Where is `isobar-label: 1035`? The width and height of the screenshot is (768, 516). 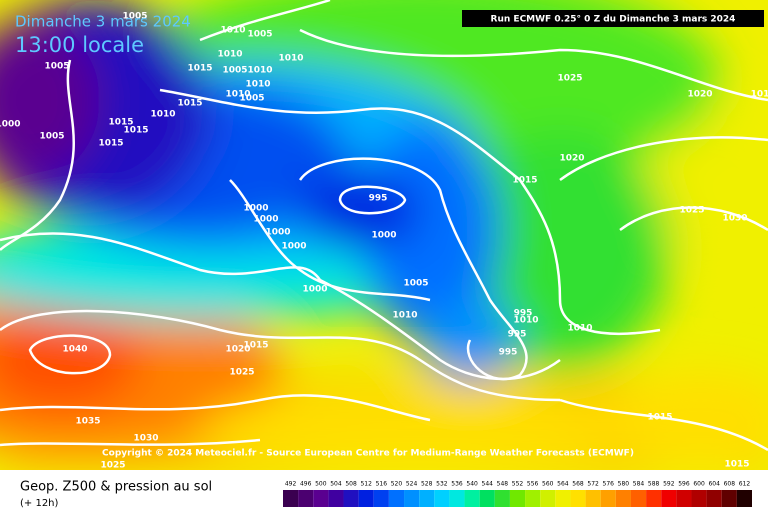 isobar-label: 1035 is located at coordinates (87, 422).